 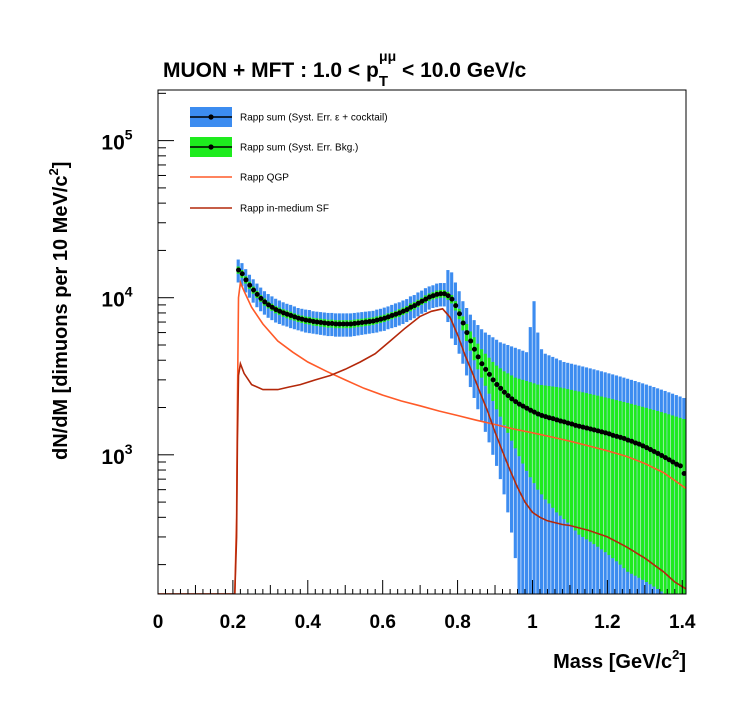 What do you see at coordinates (532, 622) in the screenshot?
I see `x-tick-label: 1` at bounding box center [532, 622].